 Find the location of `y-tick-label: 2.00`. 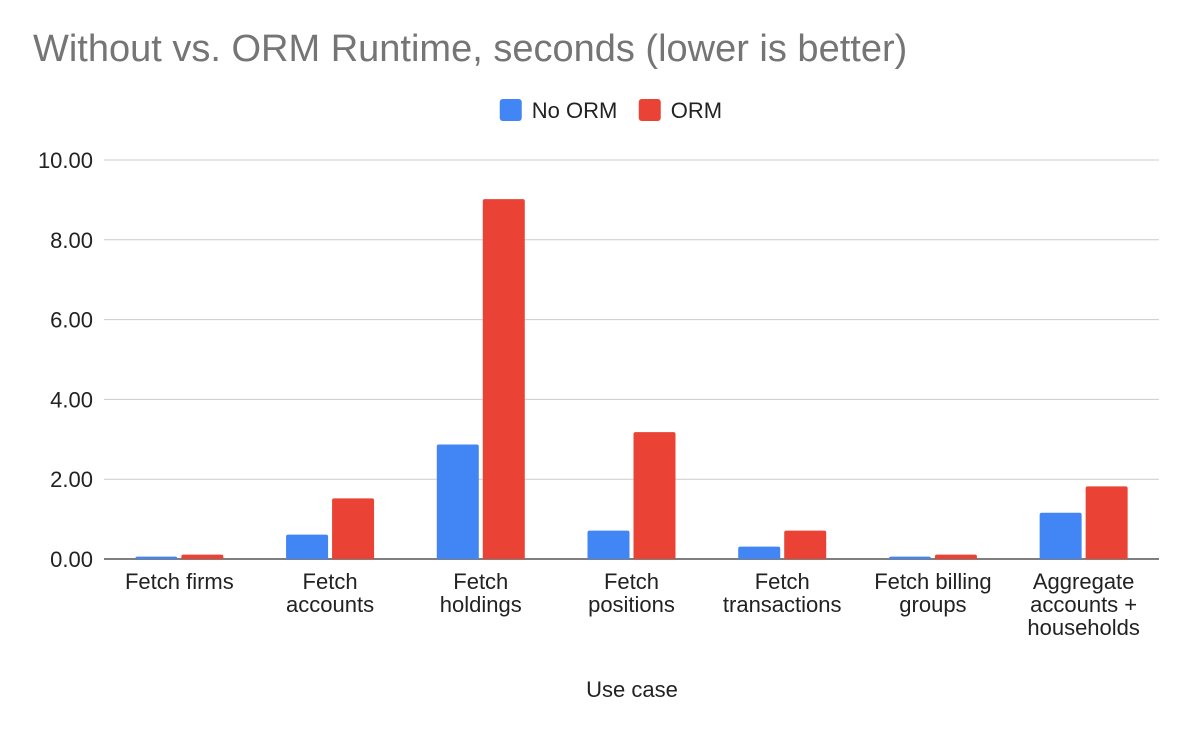

y-tick-label: 2.00 is located at coordinates (71, 479).